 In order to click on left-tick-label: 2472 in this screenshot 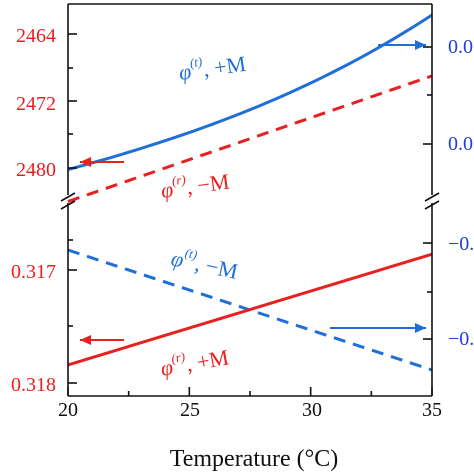, I will do `click(36, 104)`.